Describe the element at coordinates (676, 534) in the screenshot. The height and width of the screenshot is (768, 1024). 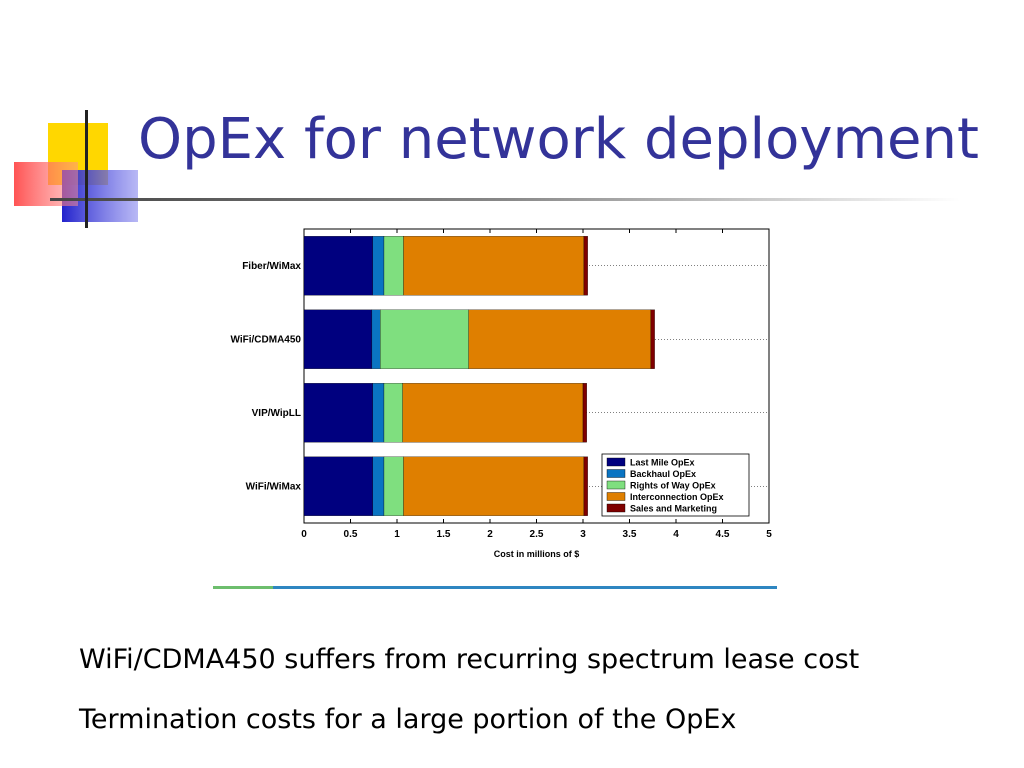
I see `x-tick-label: 4` at that location.